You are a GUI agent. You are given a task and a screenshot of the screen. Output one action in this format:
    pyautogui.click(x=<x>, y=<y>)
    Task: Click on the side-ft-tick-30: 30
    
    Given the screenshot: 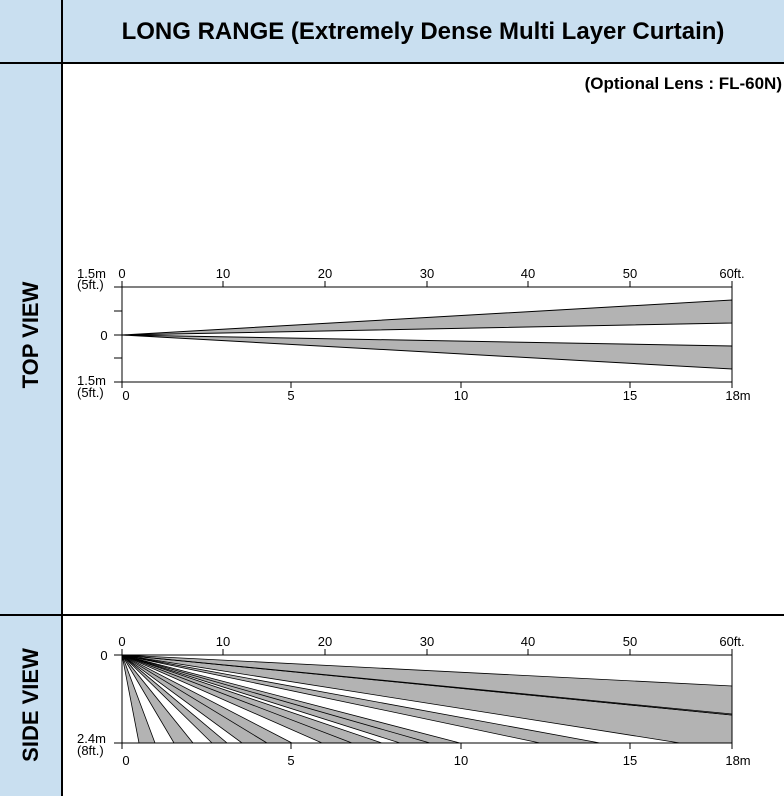 What is the action you would take?
    pyautogui.click(x=427, y=641)
    